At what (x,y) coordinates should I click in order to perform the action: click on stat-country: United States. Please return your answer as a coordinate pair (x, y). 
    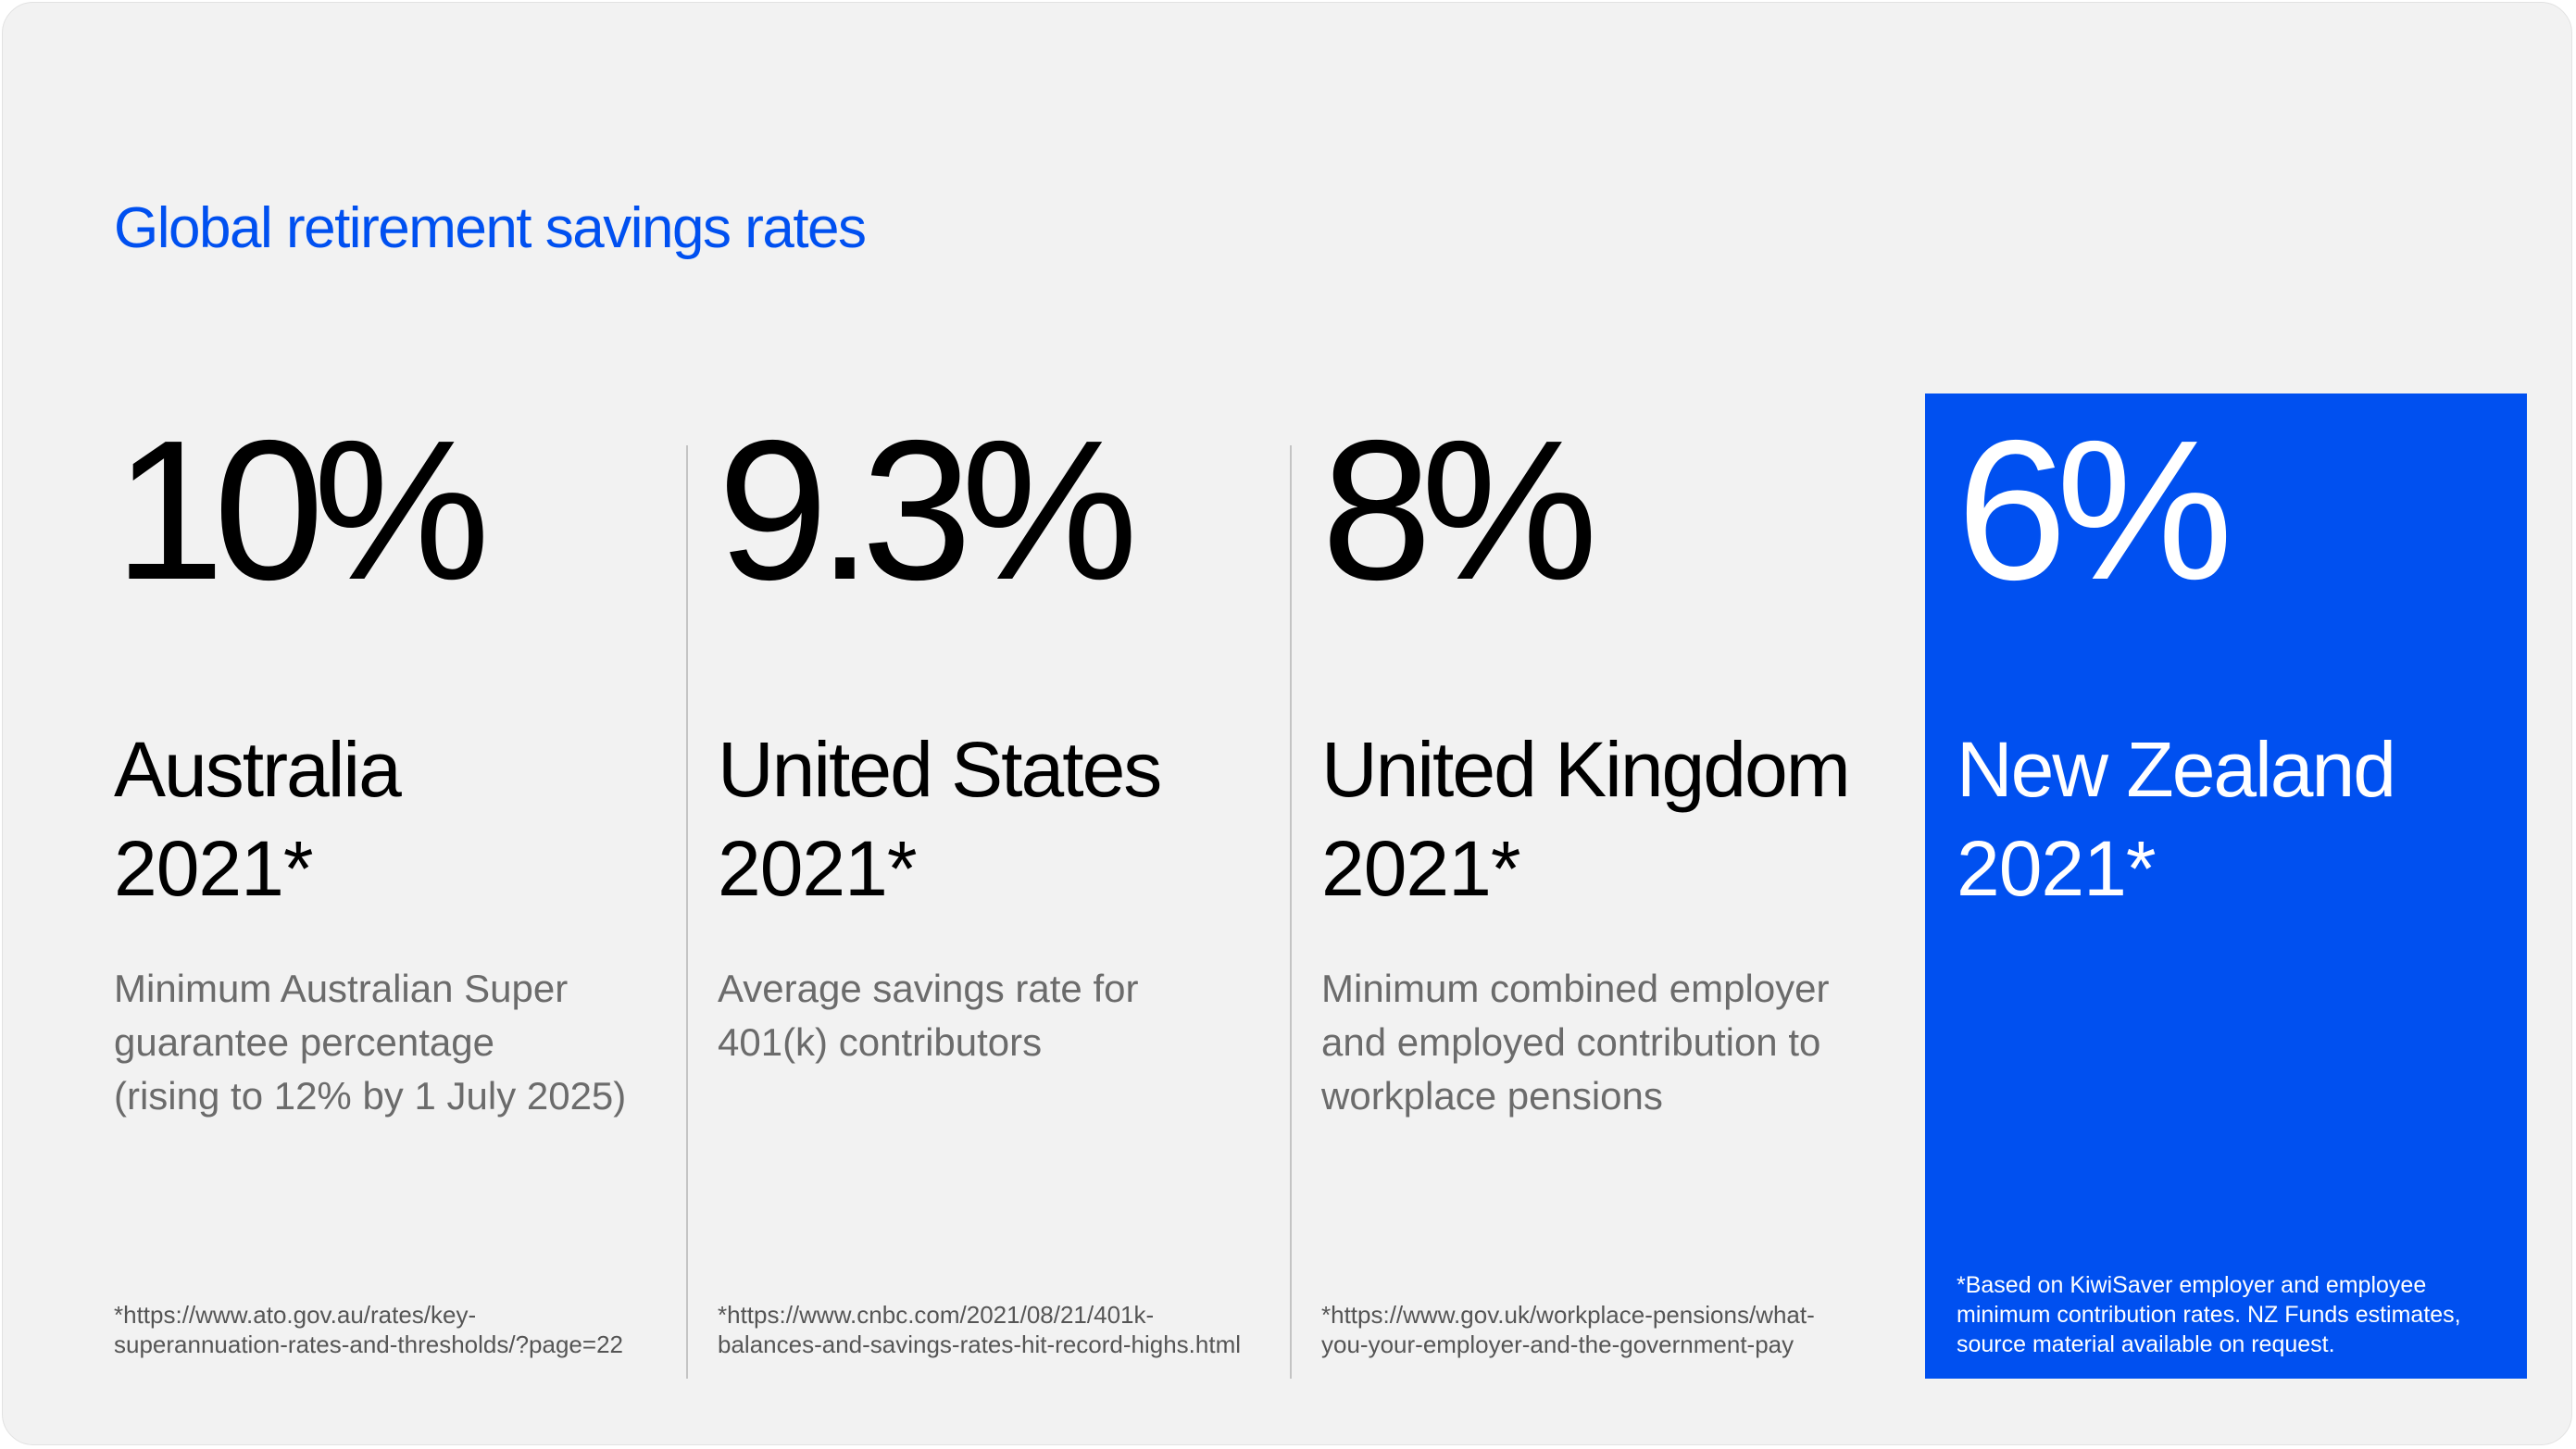
    Looking at the image, I should click on (940, 770).